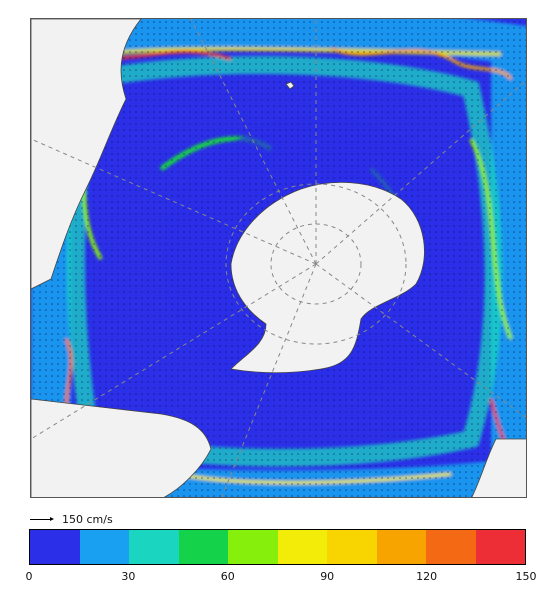 Image resolution: width=550 pixels, height=590 pixels. What do you see at coordinates (327, 278) in the screenshot?
I see `antarctica` at bounding box center [327, 278].